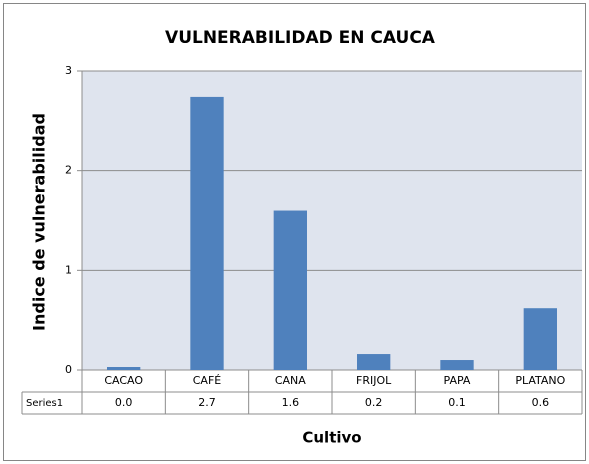  I want to click on table-value: 0.0, so click(124, 402).